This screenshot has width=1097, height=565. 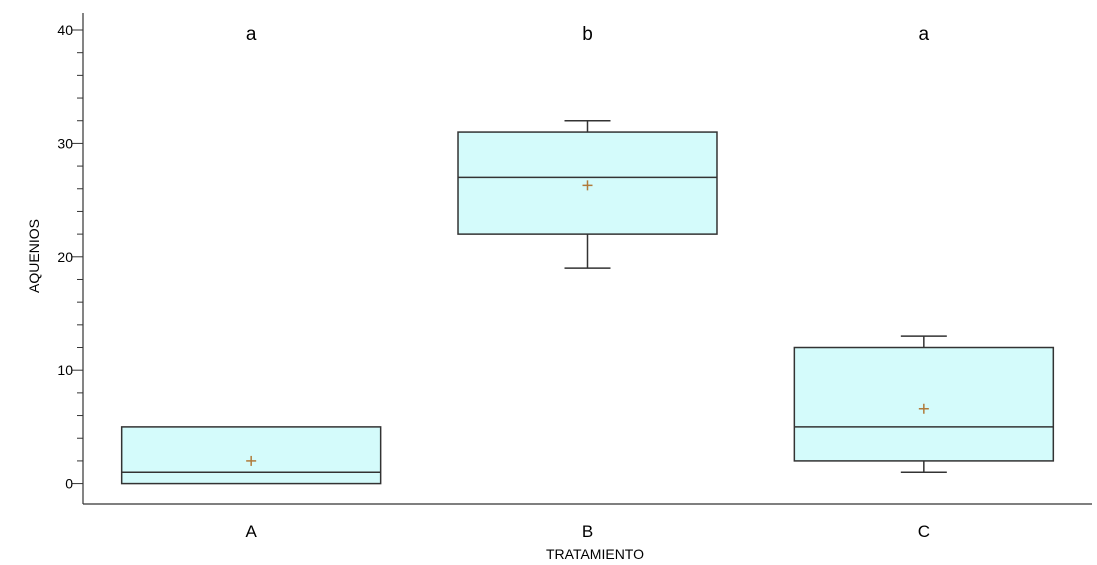 What do you see at coordinates (595, 554) in the screenshot?
I see `x-axis-title: TRATAMIENTO` at bounding box center [595, 554].